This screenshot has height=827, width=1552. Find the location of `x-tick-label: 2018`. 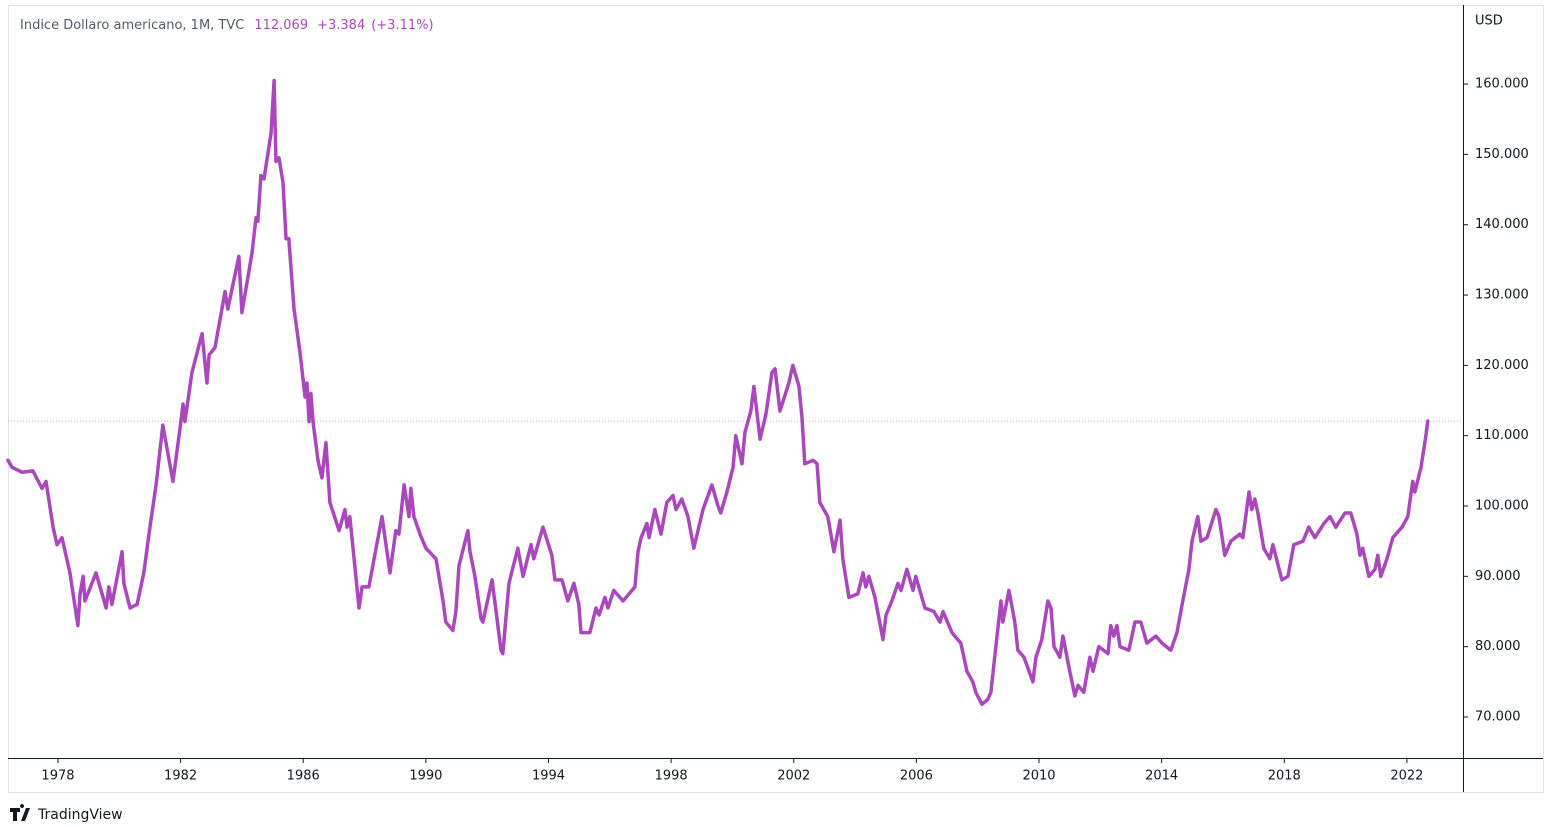

x-tick-label: 2018 is located at coordinates (1284, 776).